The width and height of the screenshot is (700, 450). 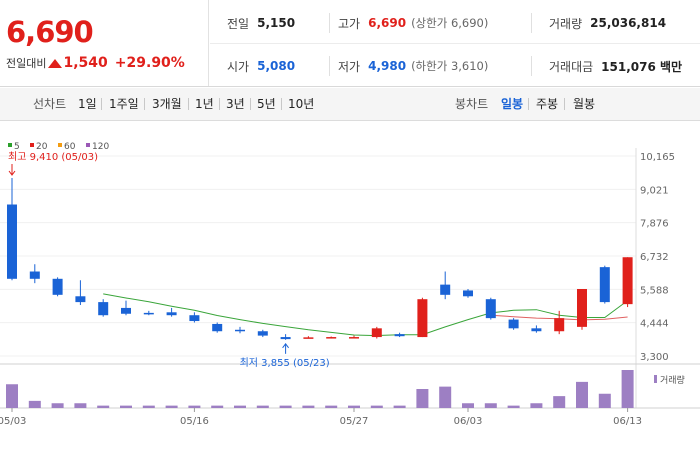 What do you see at coordinates (628, 23) in the screenshot?
I see `volume-value: 25,036,814` at bounding box center [628, 23].